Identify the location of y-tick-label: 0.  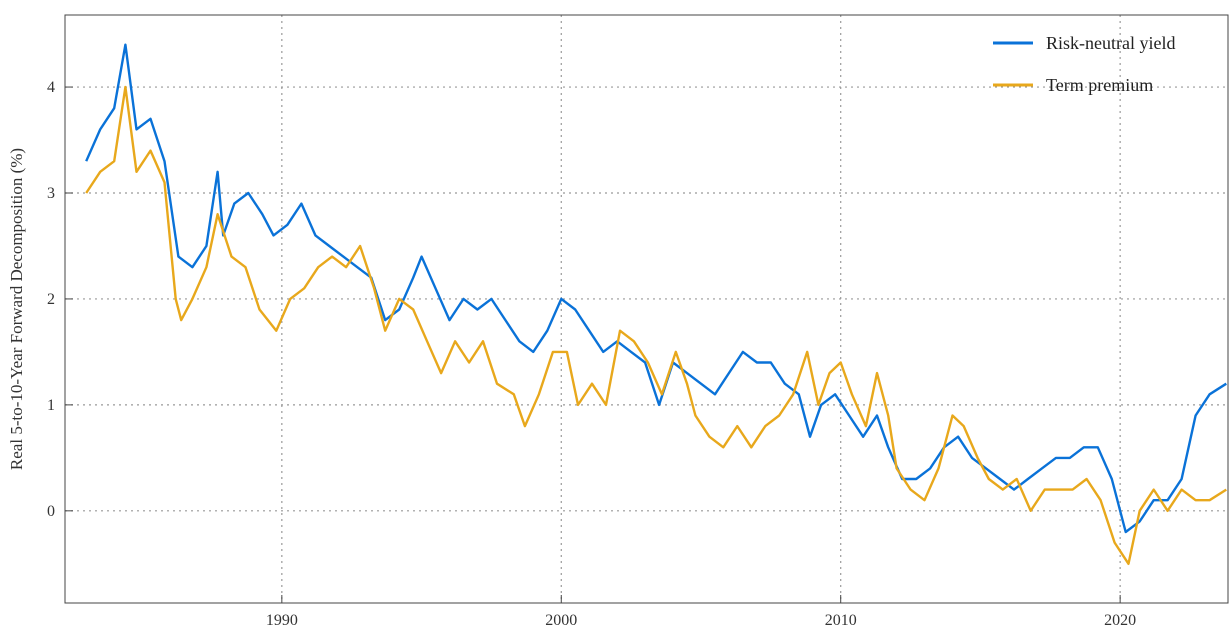
(51, 511).